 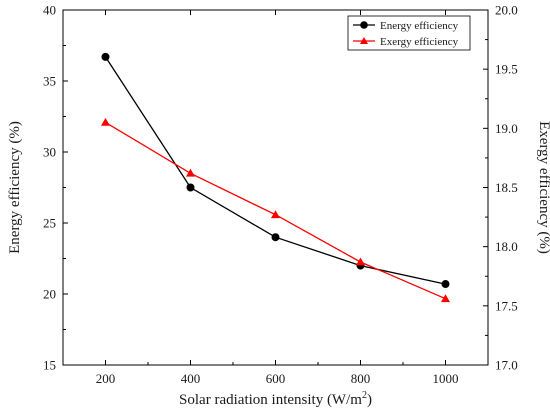 What do you see at coordinates (49, 152) in the screenshot?
I see `y-left-tick-label: 30` at bounding box center [49, 152].